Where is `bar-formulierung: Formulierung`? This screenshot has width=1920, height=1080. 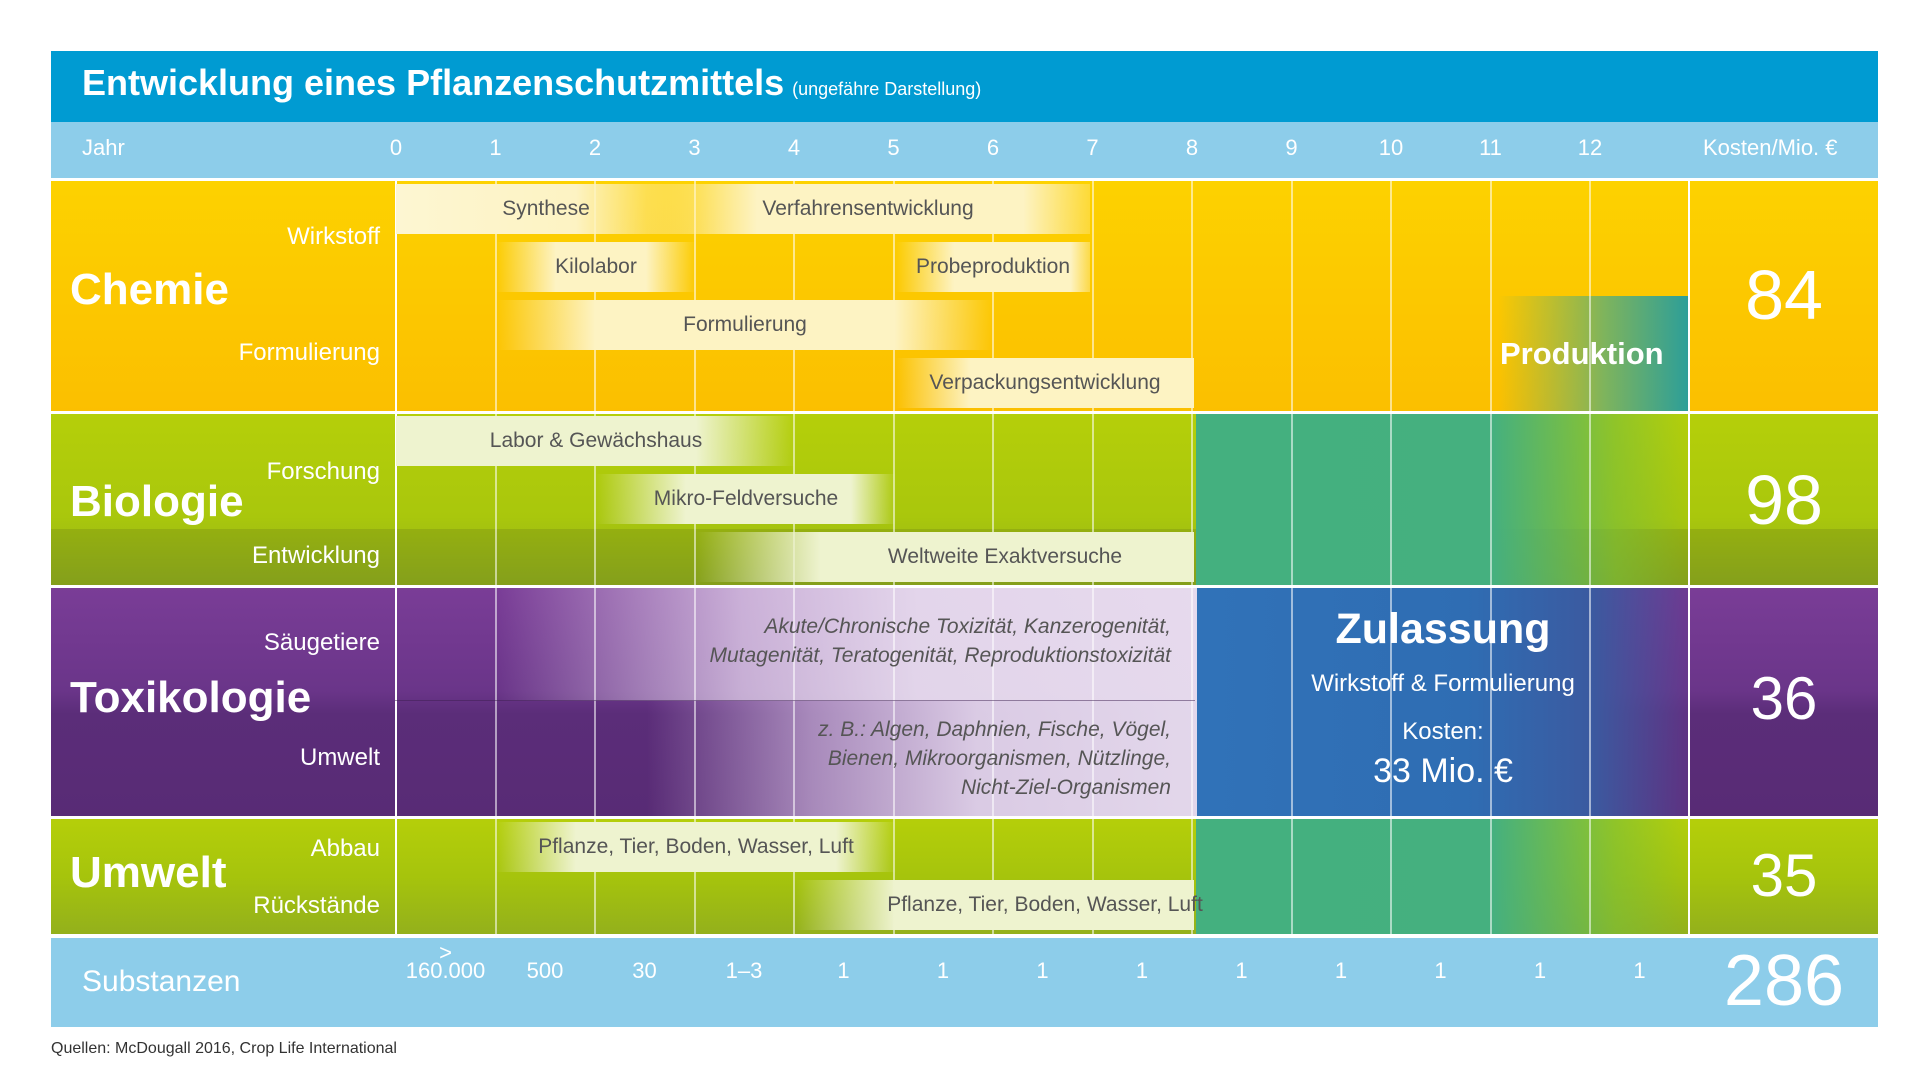
bar-formulierung: Formulierung is located at coordinates (745, 325).